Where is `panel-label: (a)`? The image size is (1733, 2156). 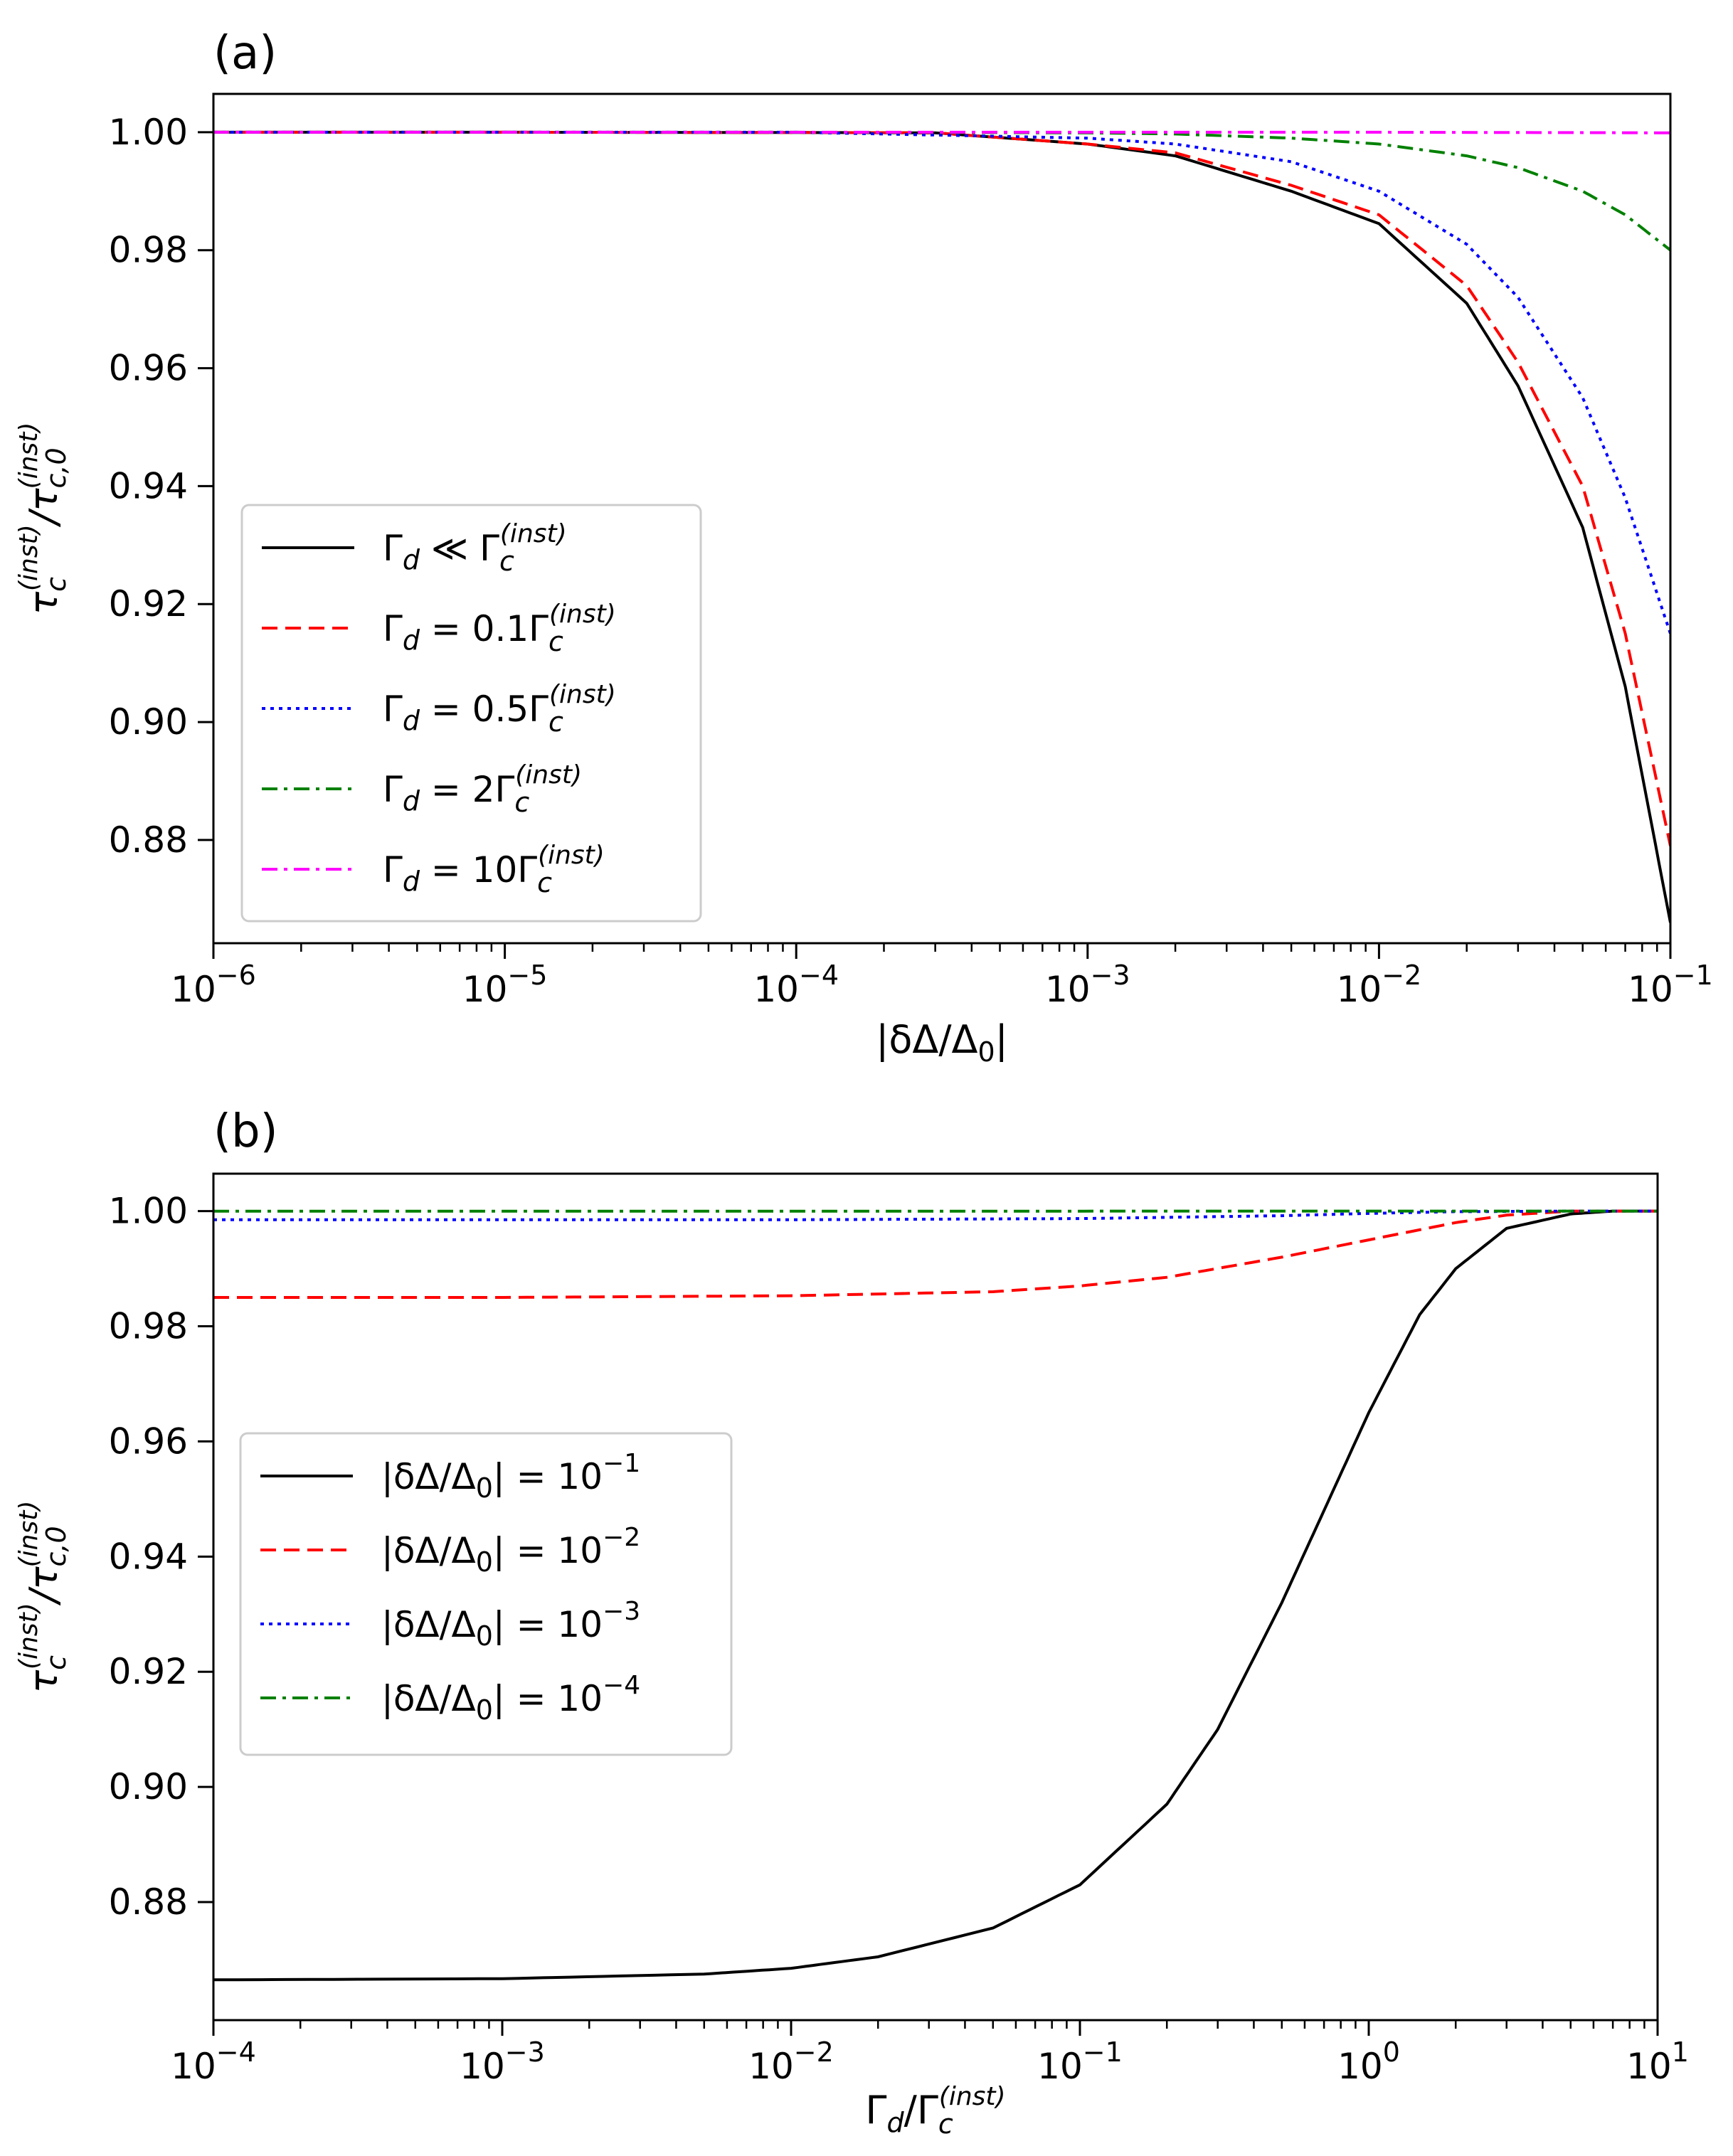 panel-label: (a) is located at coordinates (245, 53).